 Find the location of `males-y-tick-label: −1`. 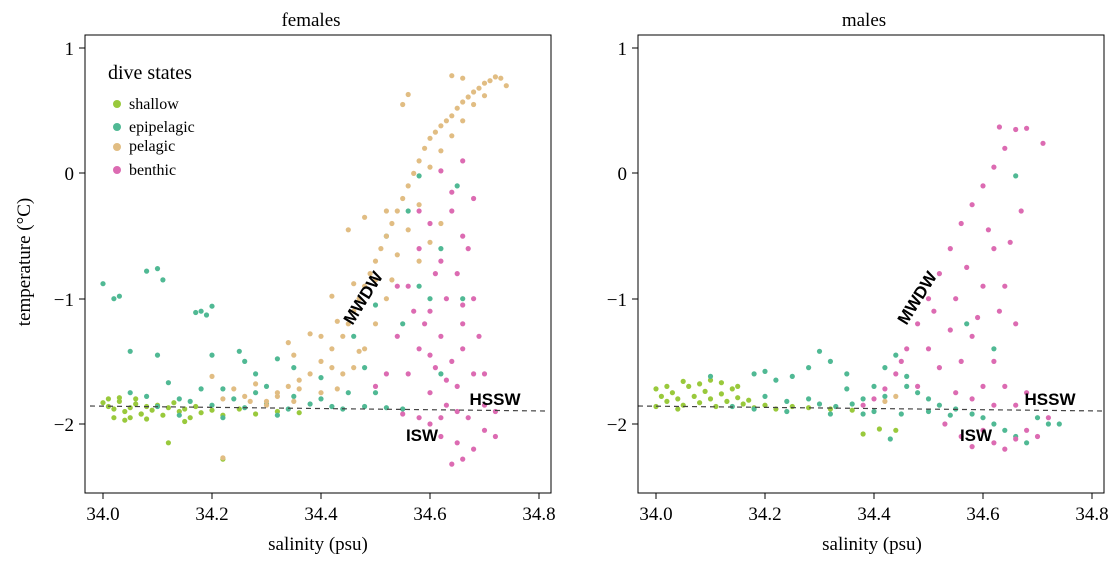

males-y-tick-label: −1 is located at coordinates (617, 300).